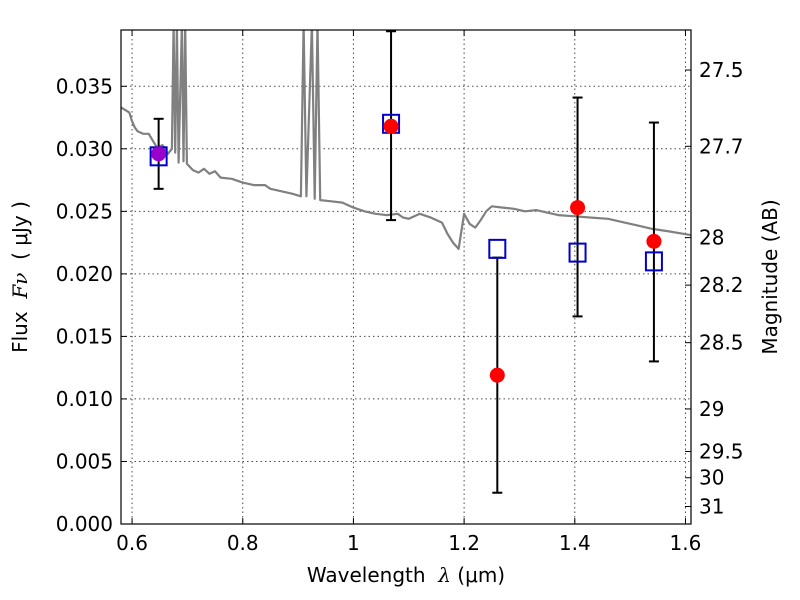 Image resolution: width=800 pixels, height=600 pixels. Describe the element at coordinates (770, 276) in the screenshot. I see `y2-axis-label: Magnitude (AB)` at that location.